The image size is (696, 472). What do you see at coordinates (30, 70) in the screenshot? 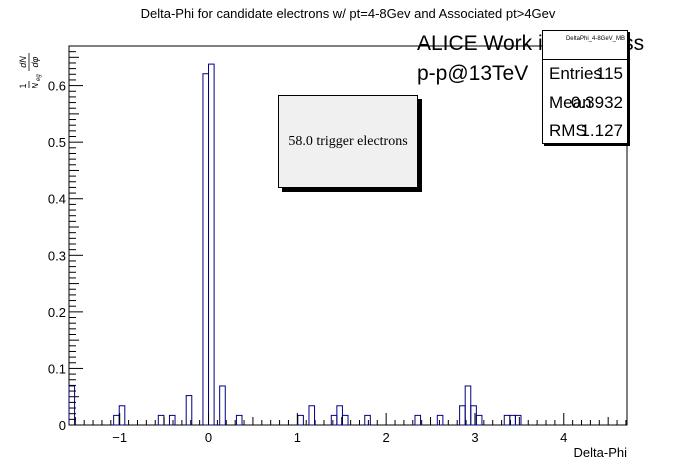
I see `y-axis-label: 1 N eg dN dφ` at bounding box center [30, 70].